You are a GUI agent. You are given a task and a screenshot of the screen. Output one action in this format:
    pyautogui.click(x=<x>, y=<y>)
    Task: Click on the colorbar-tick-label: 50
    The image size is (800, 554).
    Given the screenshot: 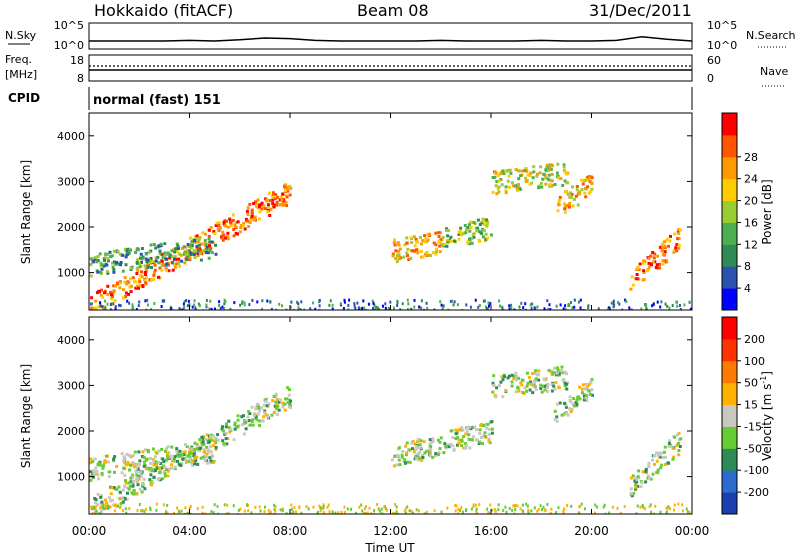 What is the action you would take?
    pyautogui.click(x=751, y=383)
    